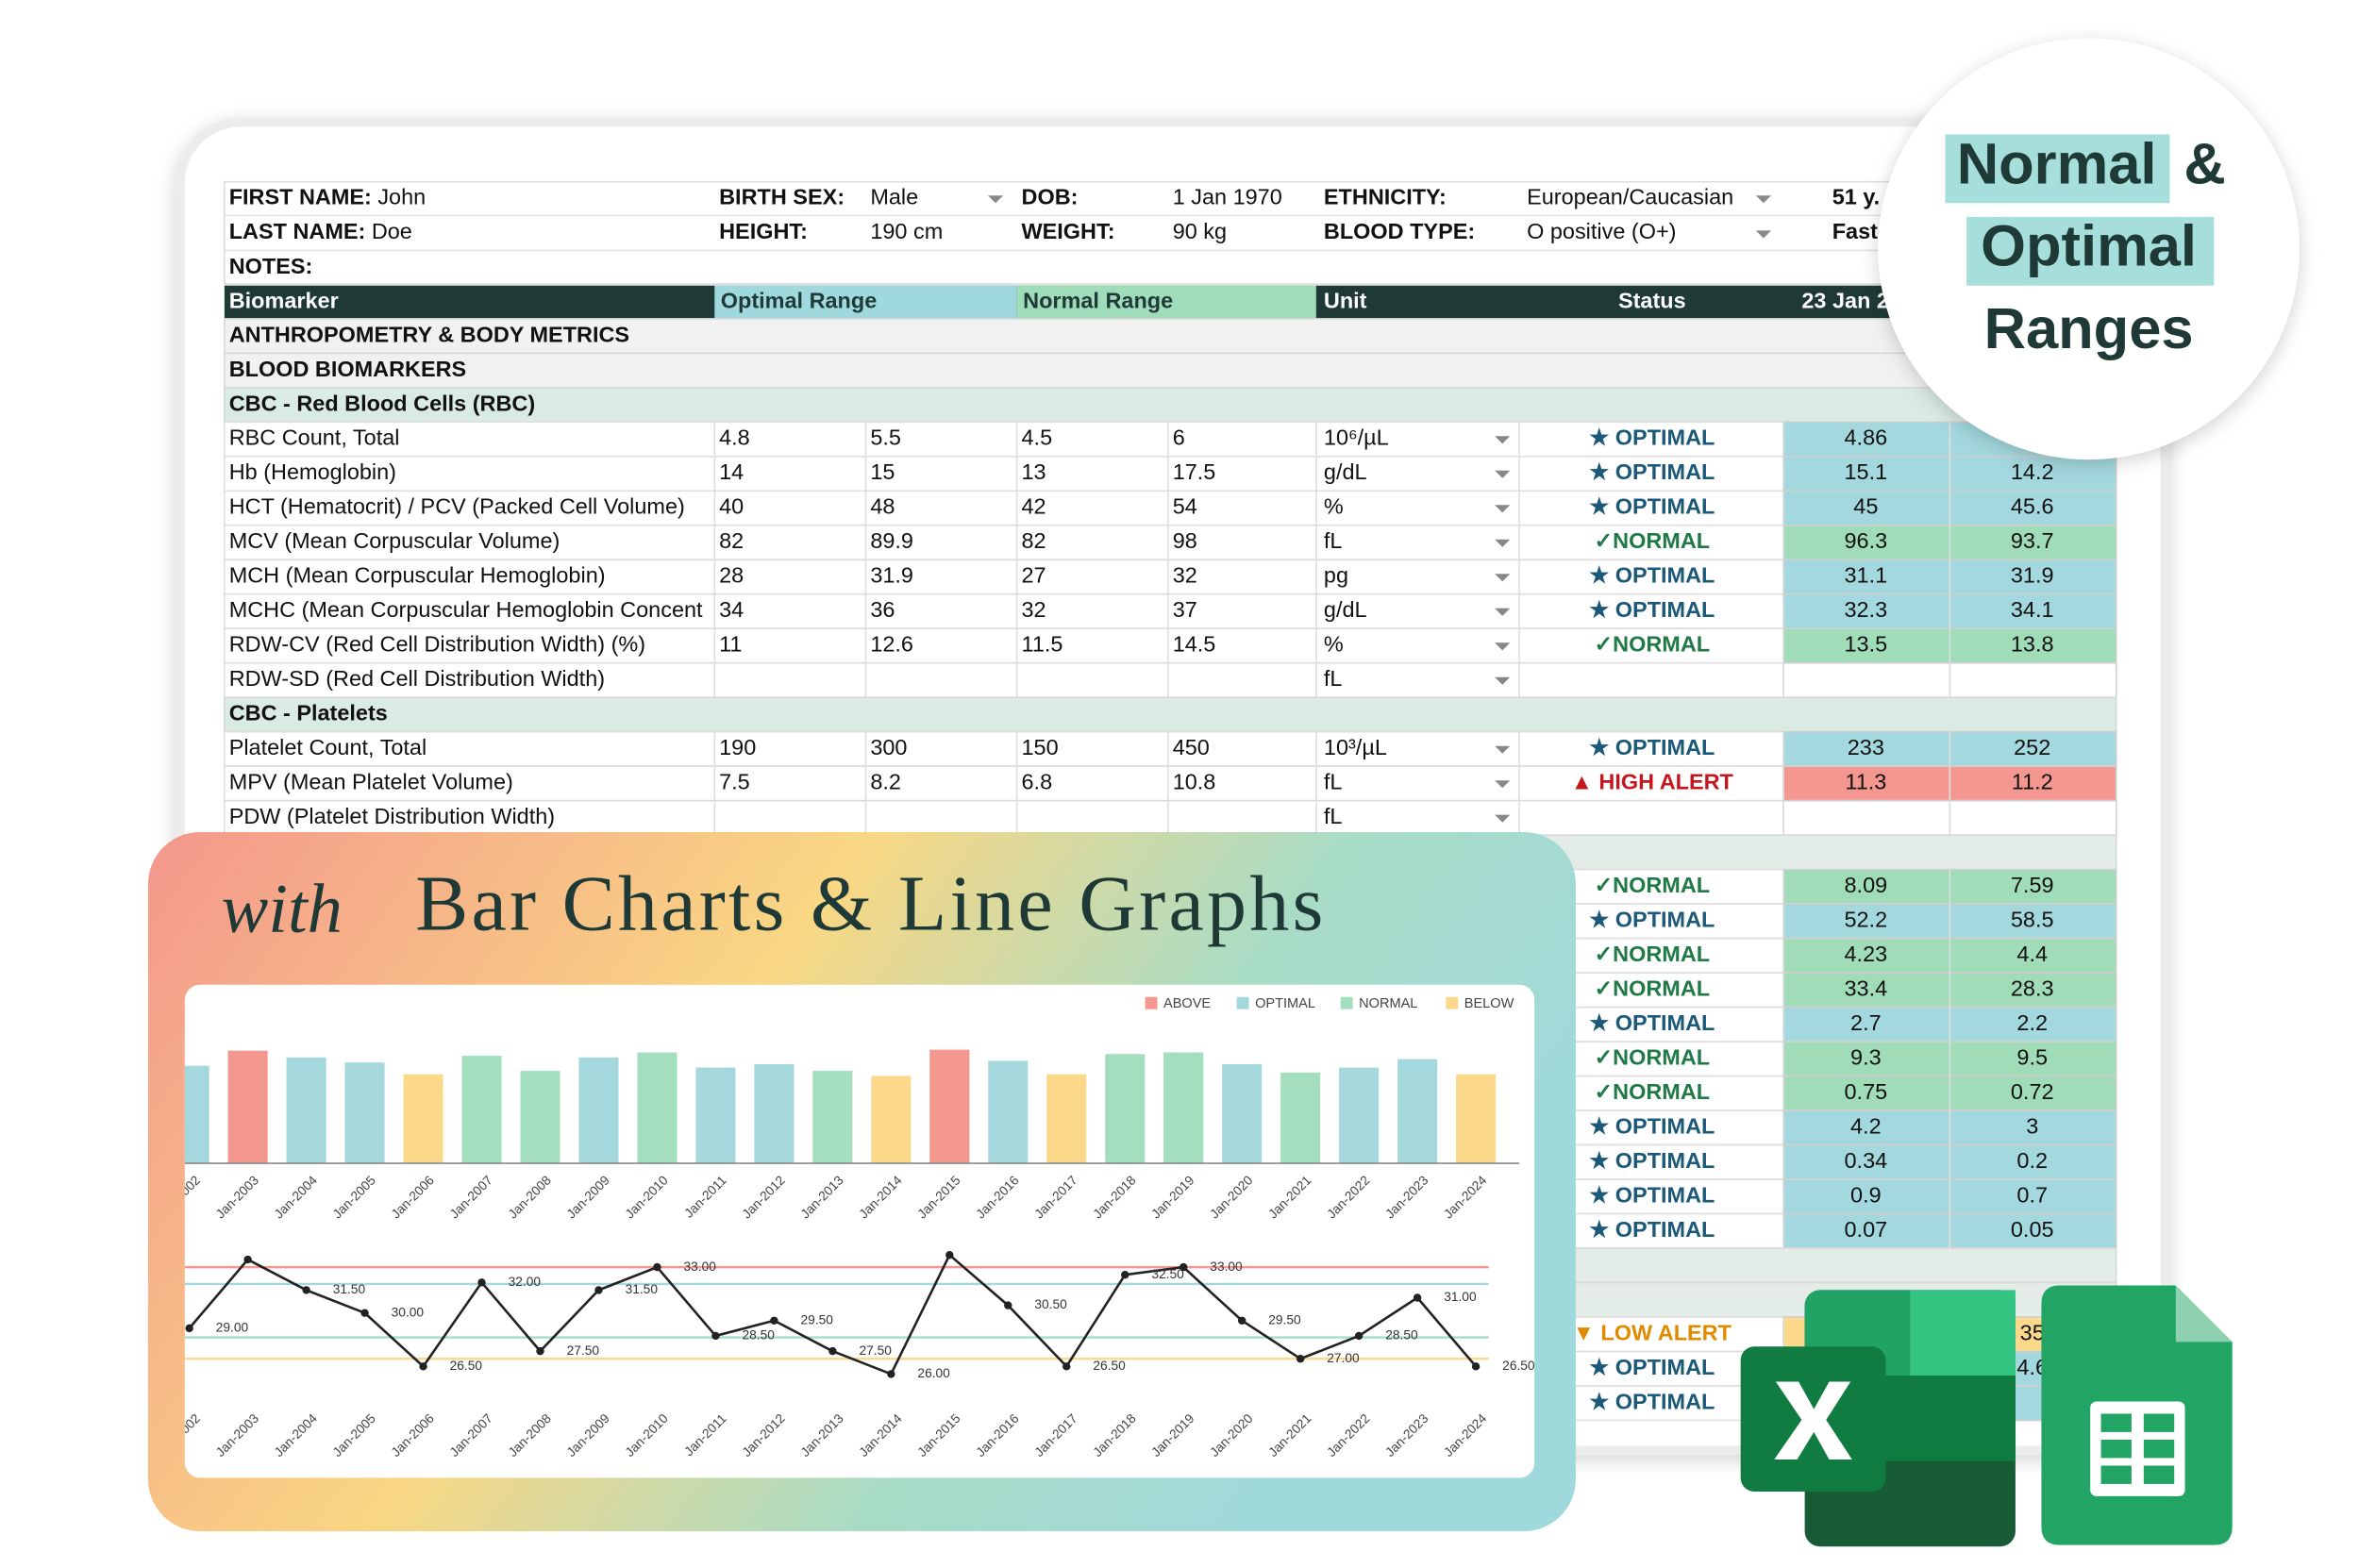  I want to click on status: ▼ LOW ALERT, so click(1652, 1332).